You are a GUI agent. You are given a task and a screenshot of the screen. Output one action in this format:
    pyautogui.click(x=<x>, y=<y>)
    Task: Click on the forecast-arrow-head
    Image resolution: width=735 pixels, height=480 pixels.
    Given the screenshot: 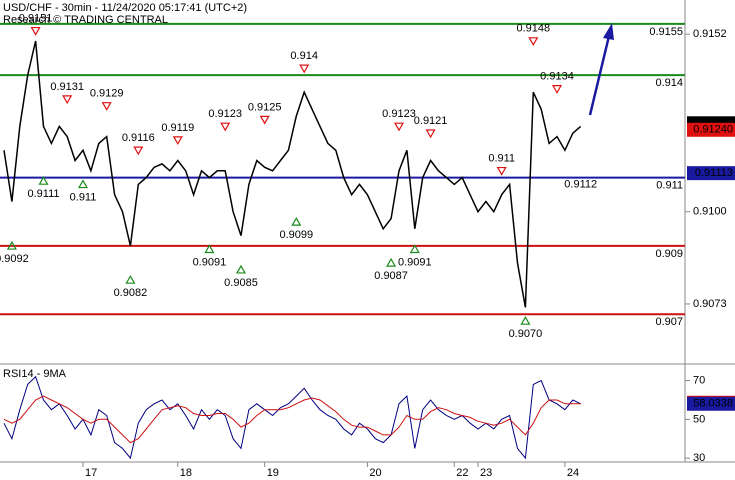 What is the action you would take?
    pyautogui.click(x=608, y=31)
    